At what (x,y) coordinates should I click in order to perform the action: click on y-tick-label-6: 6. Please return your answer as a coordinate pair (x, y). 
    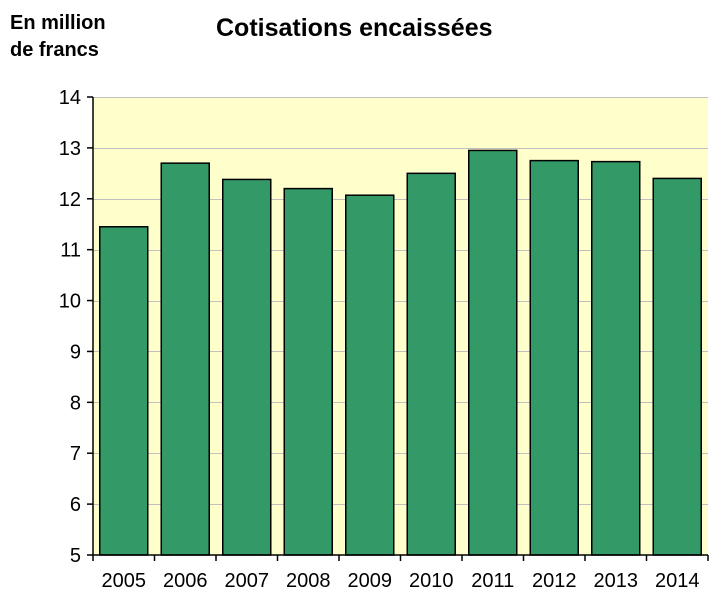
    Looking at the image, I should click on (75, 505).